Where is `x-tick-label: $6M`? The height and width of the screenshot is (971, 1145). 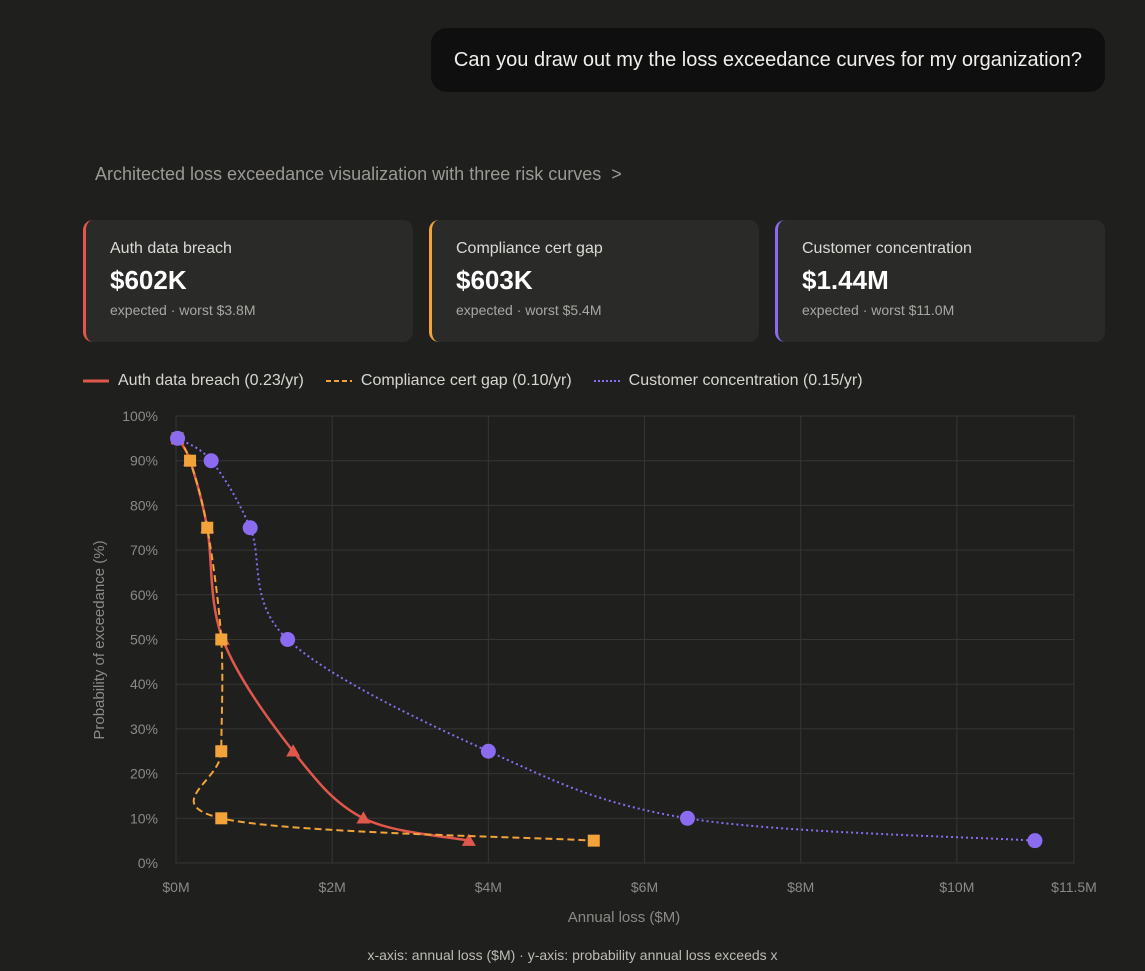
x-tick-label: $6M is located at coordinates (644, 887).